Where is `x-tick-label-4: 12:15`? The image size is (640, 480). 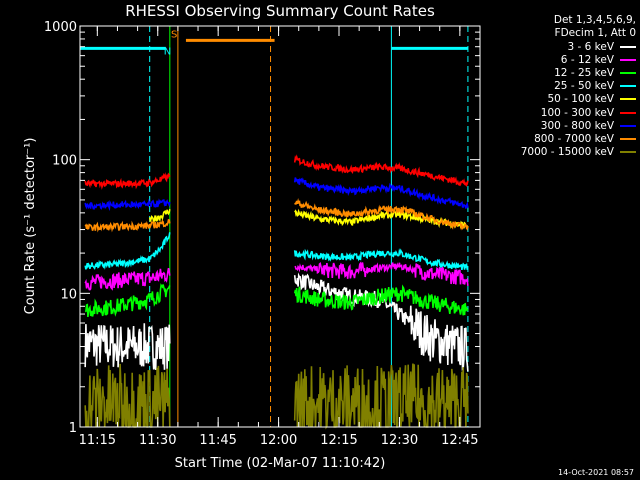 x-tick-label-4: 12:15 is located at coordinates (338, 440).